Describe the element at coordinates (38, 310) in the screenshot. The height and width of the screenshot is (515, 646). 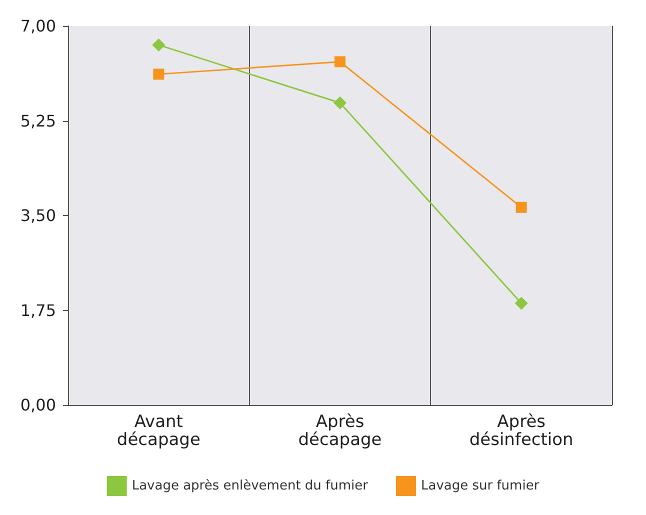
I see `y-tick-label: 1,75` at that location.